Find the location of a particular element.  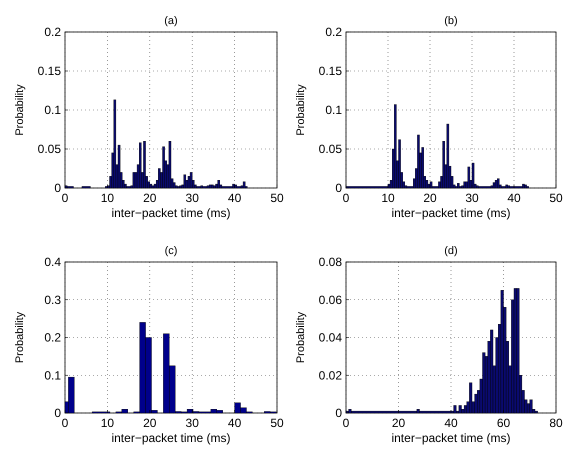

chart-title: (b) is located at coordinates (451, 21).